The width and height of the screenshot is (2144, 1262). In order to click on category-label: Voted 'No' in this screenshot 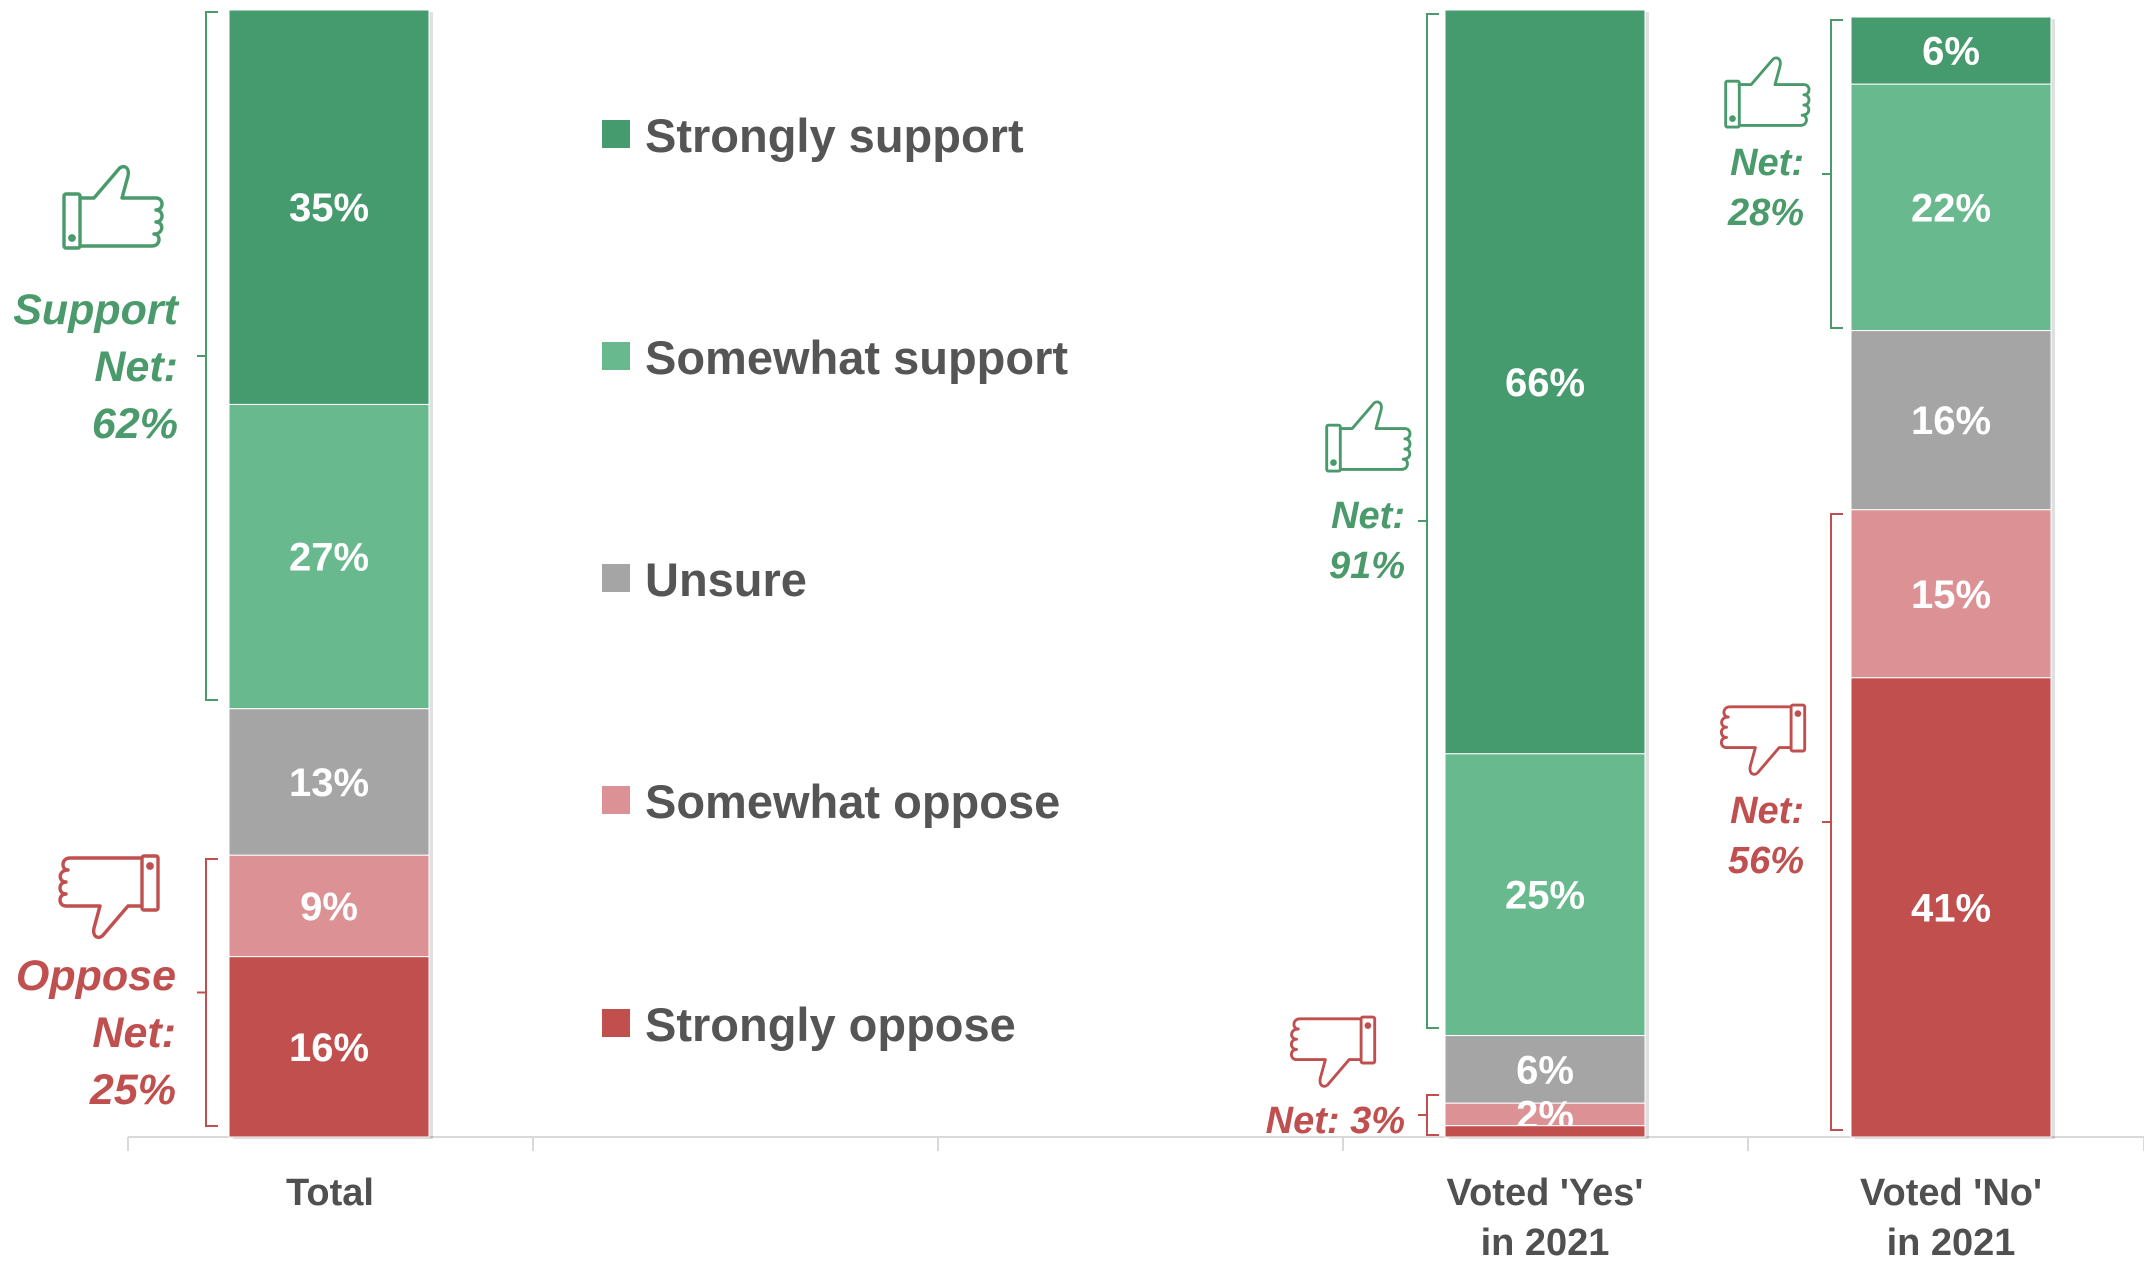, I will do `click(1951, 1193)`.